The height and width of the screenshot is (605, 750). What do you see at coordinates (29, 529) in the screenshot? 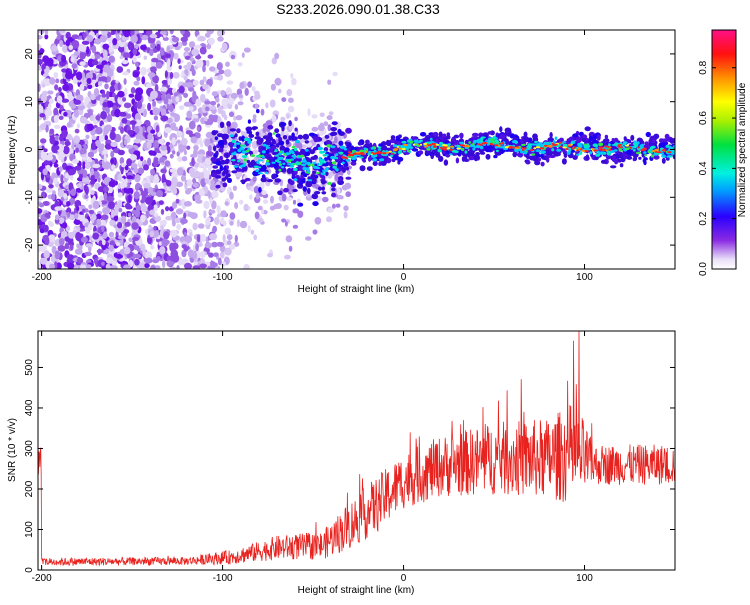
I see `y-tick-label: 100` at bounding box center [29, 529].